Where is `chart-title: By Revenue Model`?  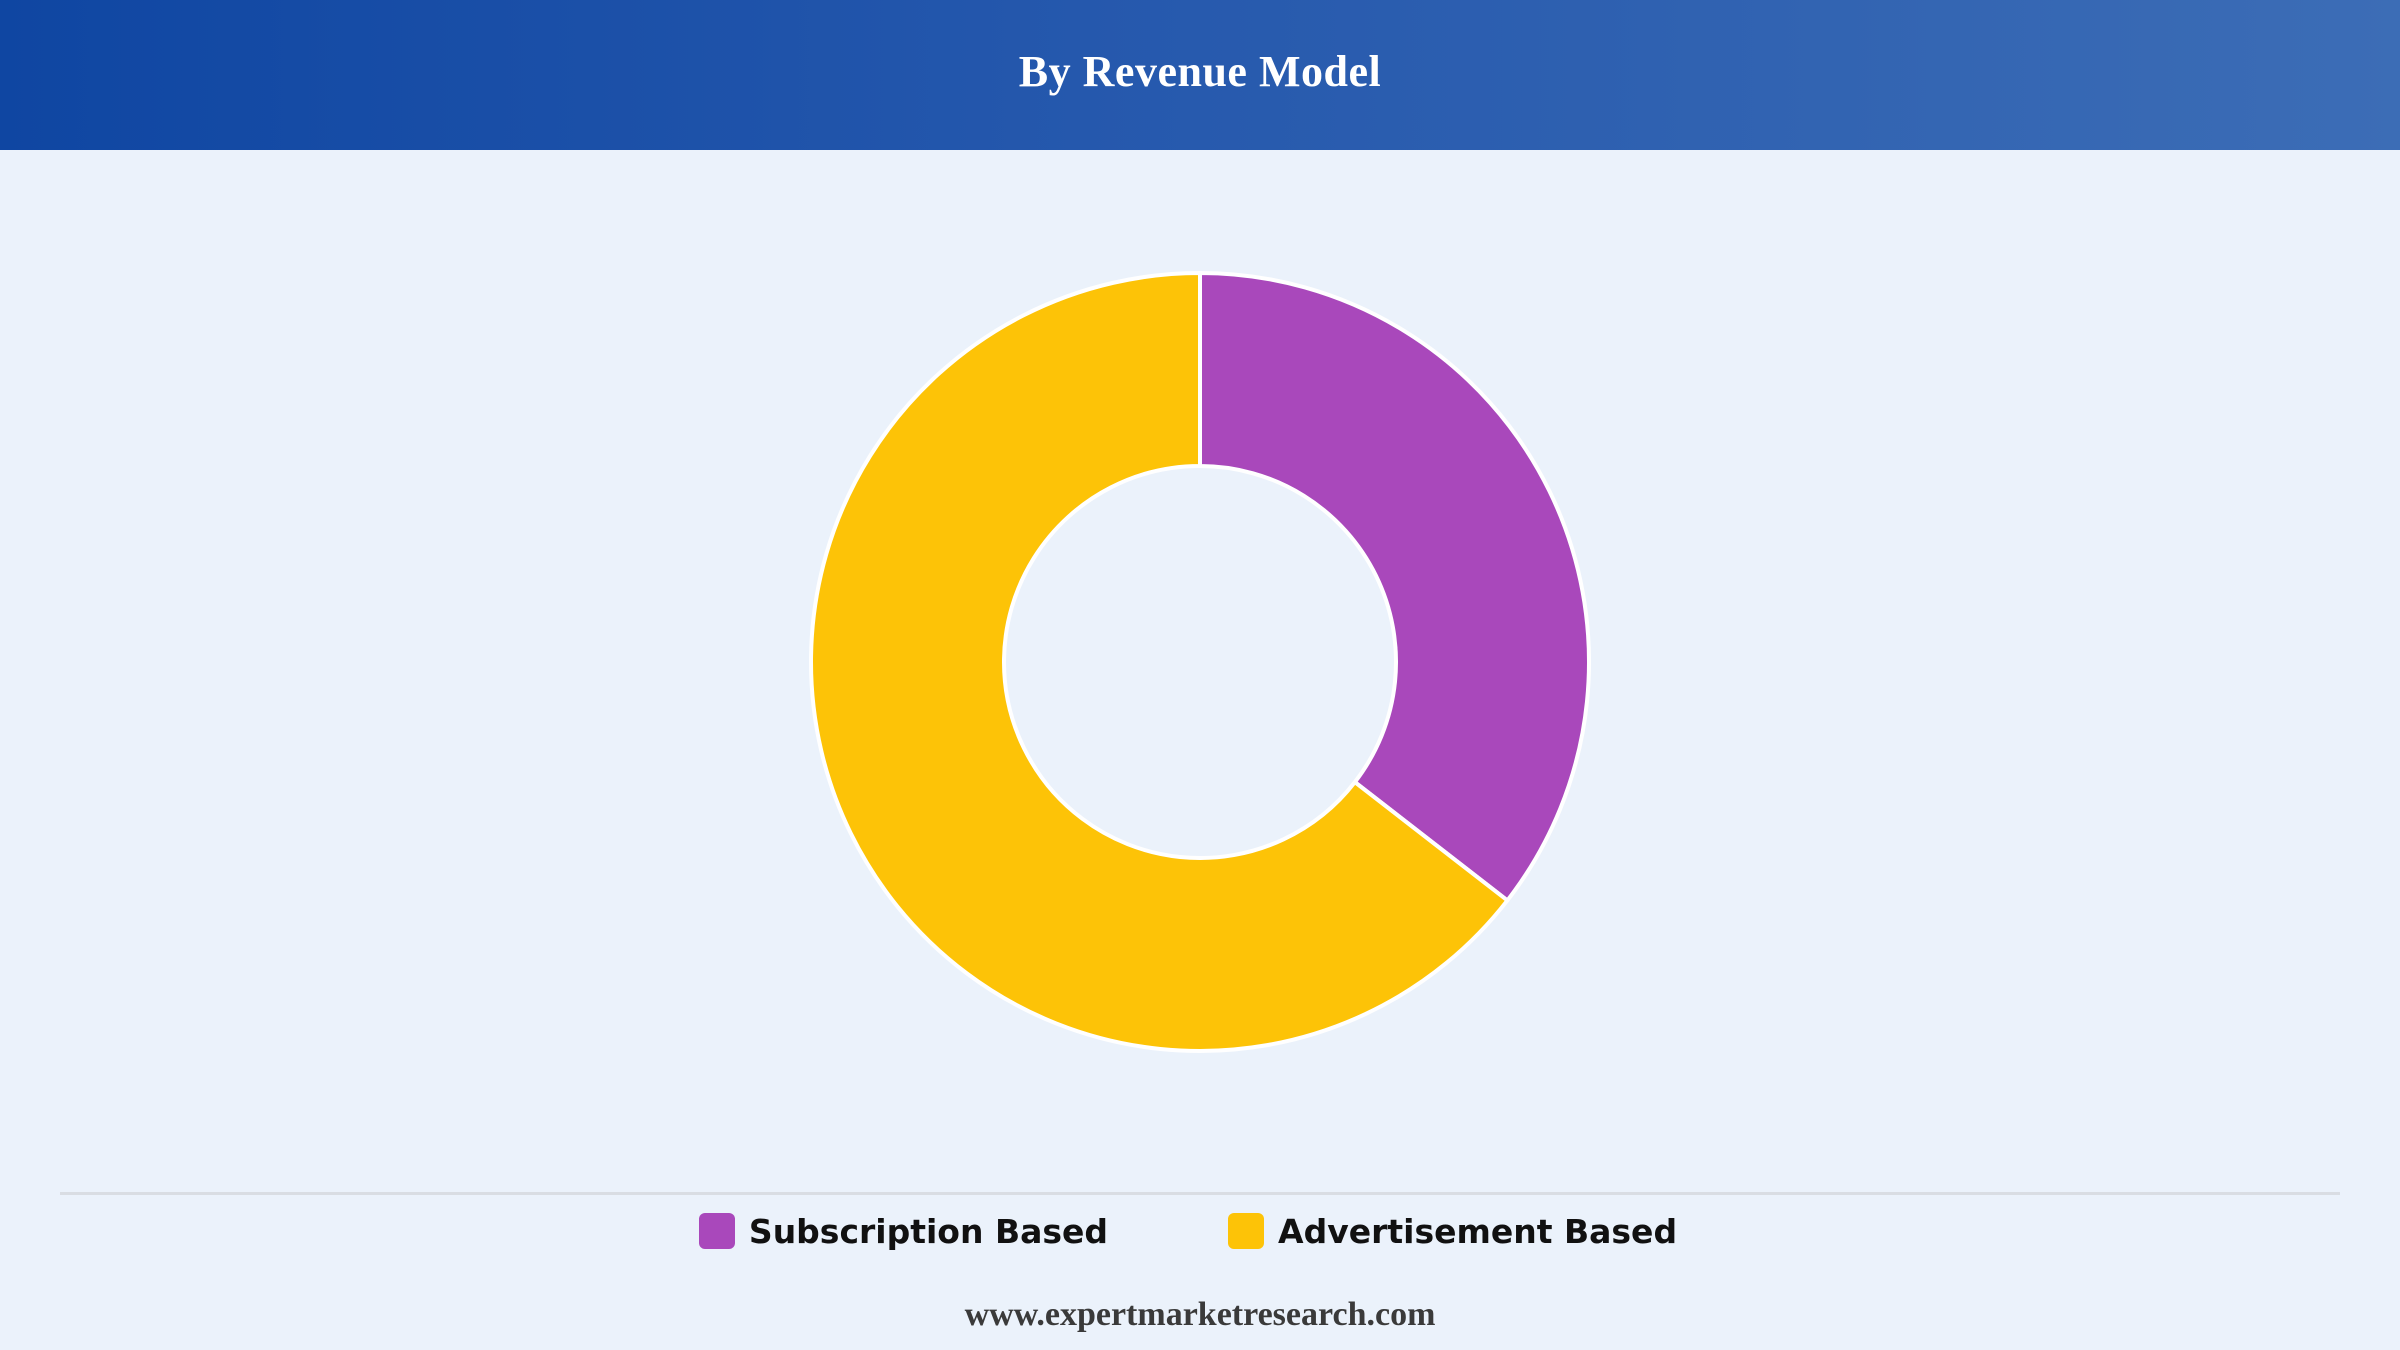
chart-title: By Revenue Model is located at coordinates (1200, 71).